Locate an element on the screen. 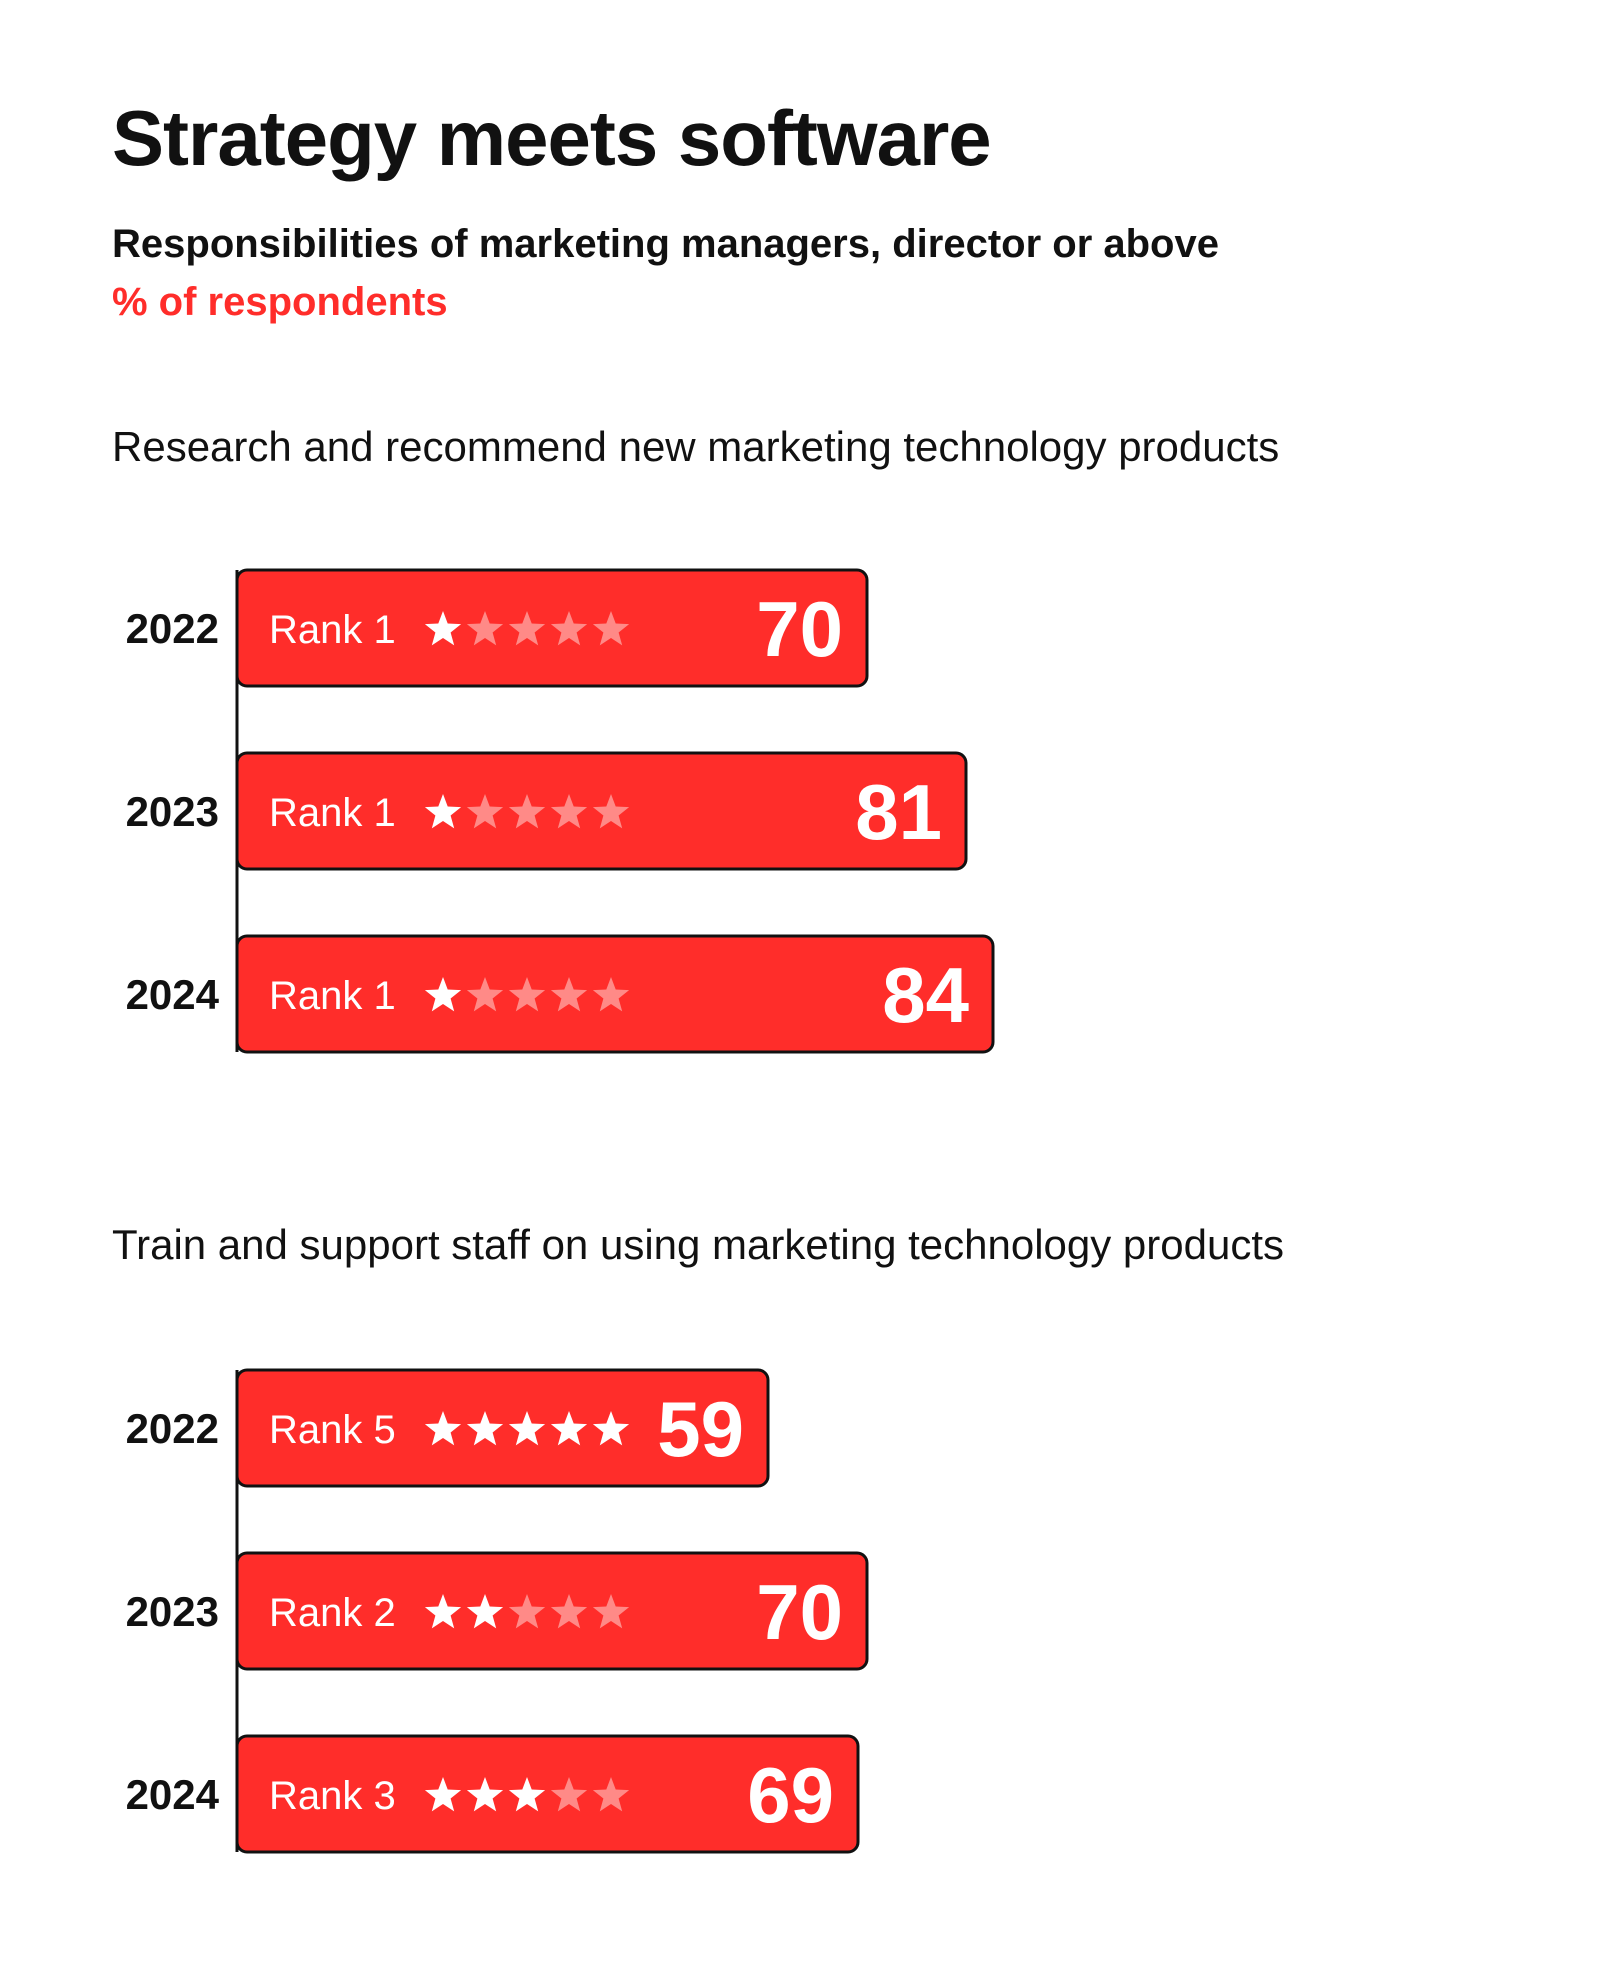  chart-train: 2022 Rank 5 59 2023 Rank 2 70 2024 Rank 3 69 is located at coordinates (497, 1611).